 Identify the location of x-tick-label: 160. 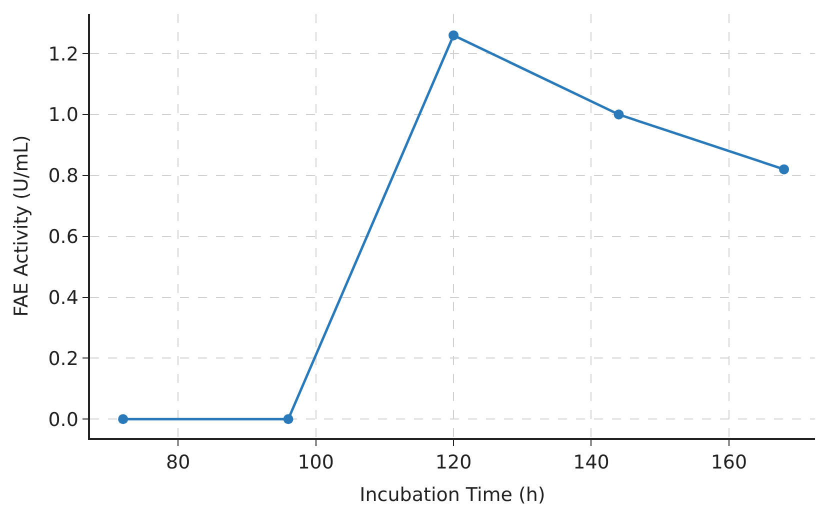
(729, 463).